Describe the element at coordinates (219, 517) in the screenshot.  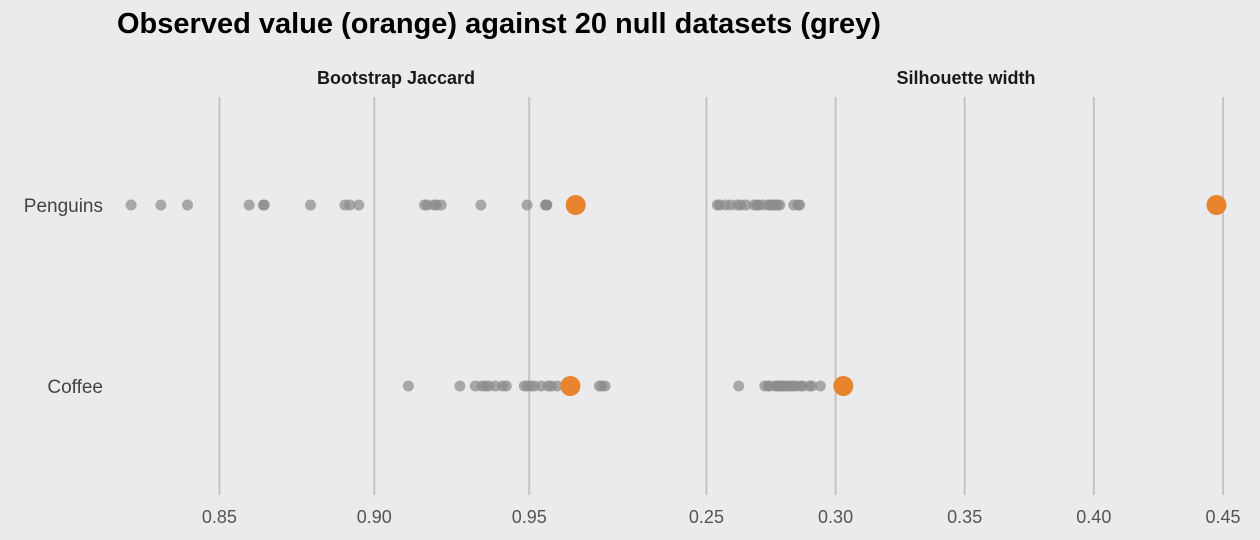
I see `x-tick-label: 0.85` at that location.